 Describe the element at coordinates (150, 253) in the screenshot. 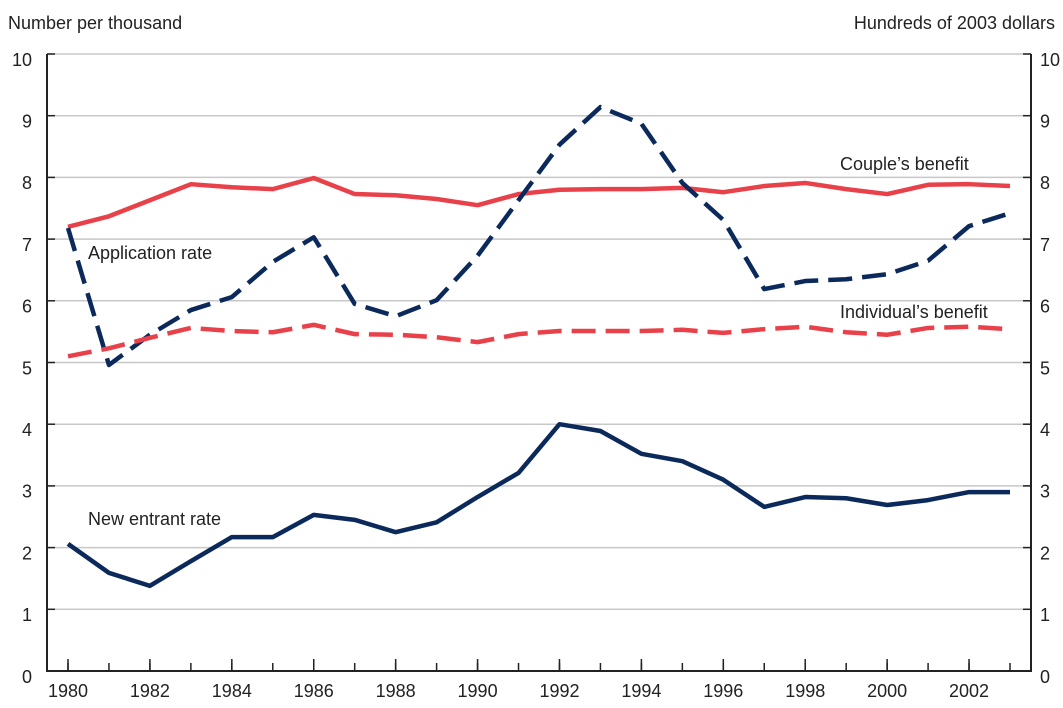

I see `series-label: Application rate` at that location.